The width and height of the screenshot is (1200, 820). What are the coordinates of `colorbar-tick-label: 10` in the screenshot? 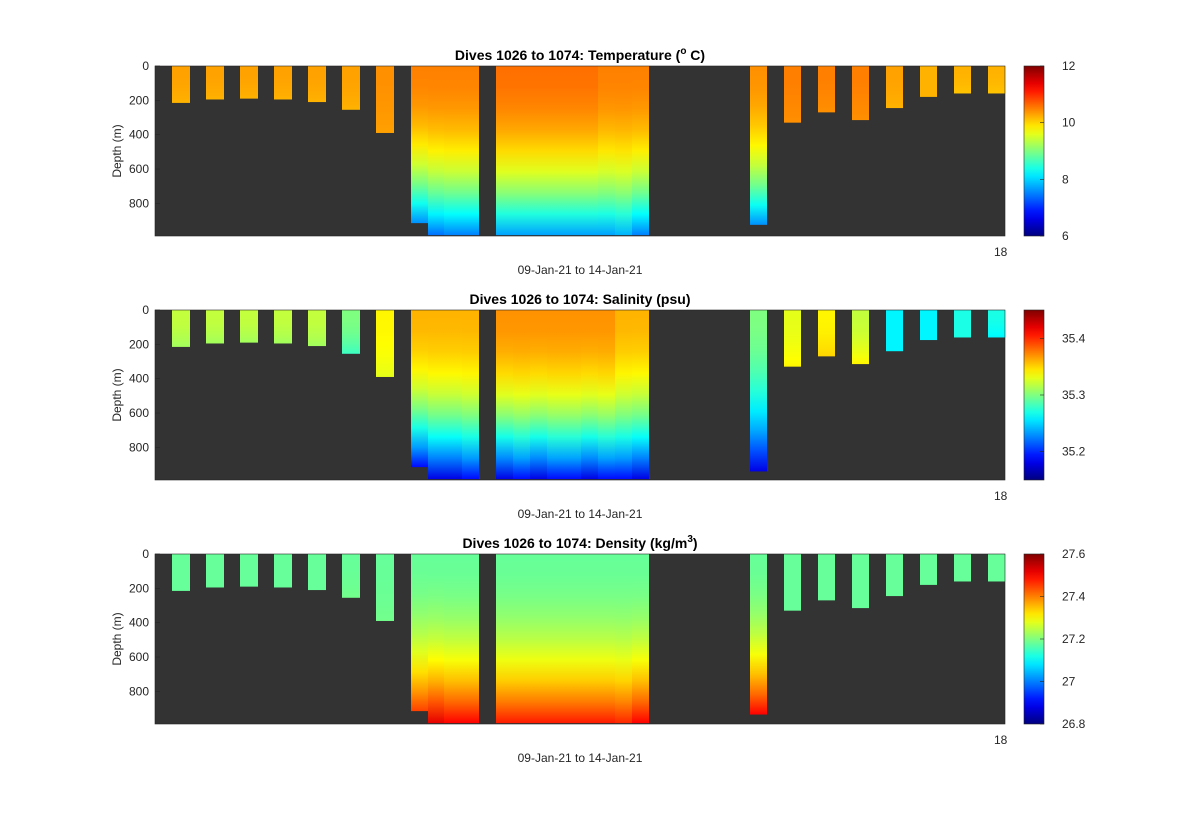 It's located at (1069, 123).